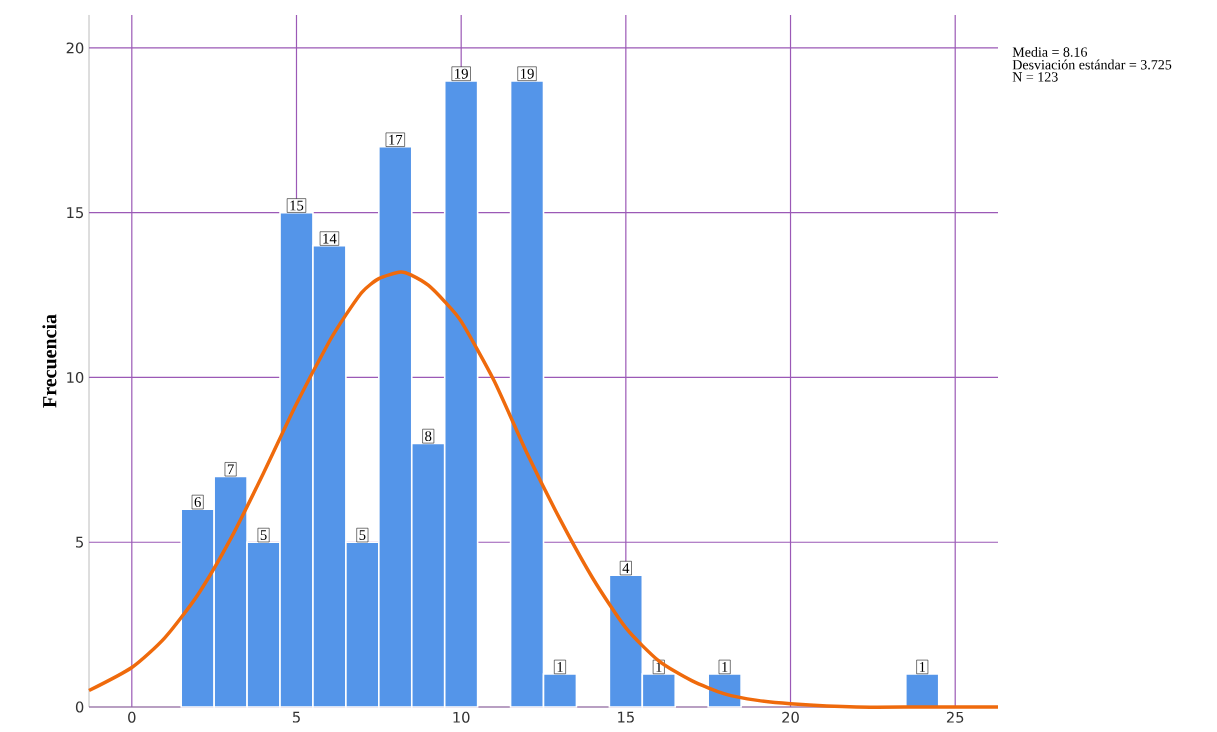 The width and height of the screenshot is (1217, 732). I want to click on data-label: 14, so click(330, 238).